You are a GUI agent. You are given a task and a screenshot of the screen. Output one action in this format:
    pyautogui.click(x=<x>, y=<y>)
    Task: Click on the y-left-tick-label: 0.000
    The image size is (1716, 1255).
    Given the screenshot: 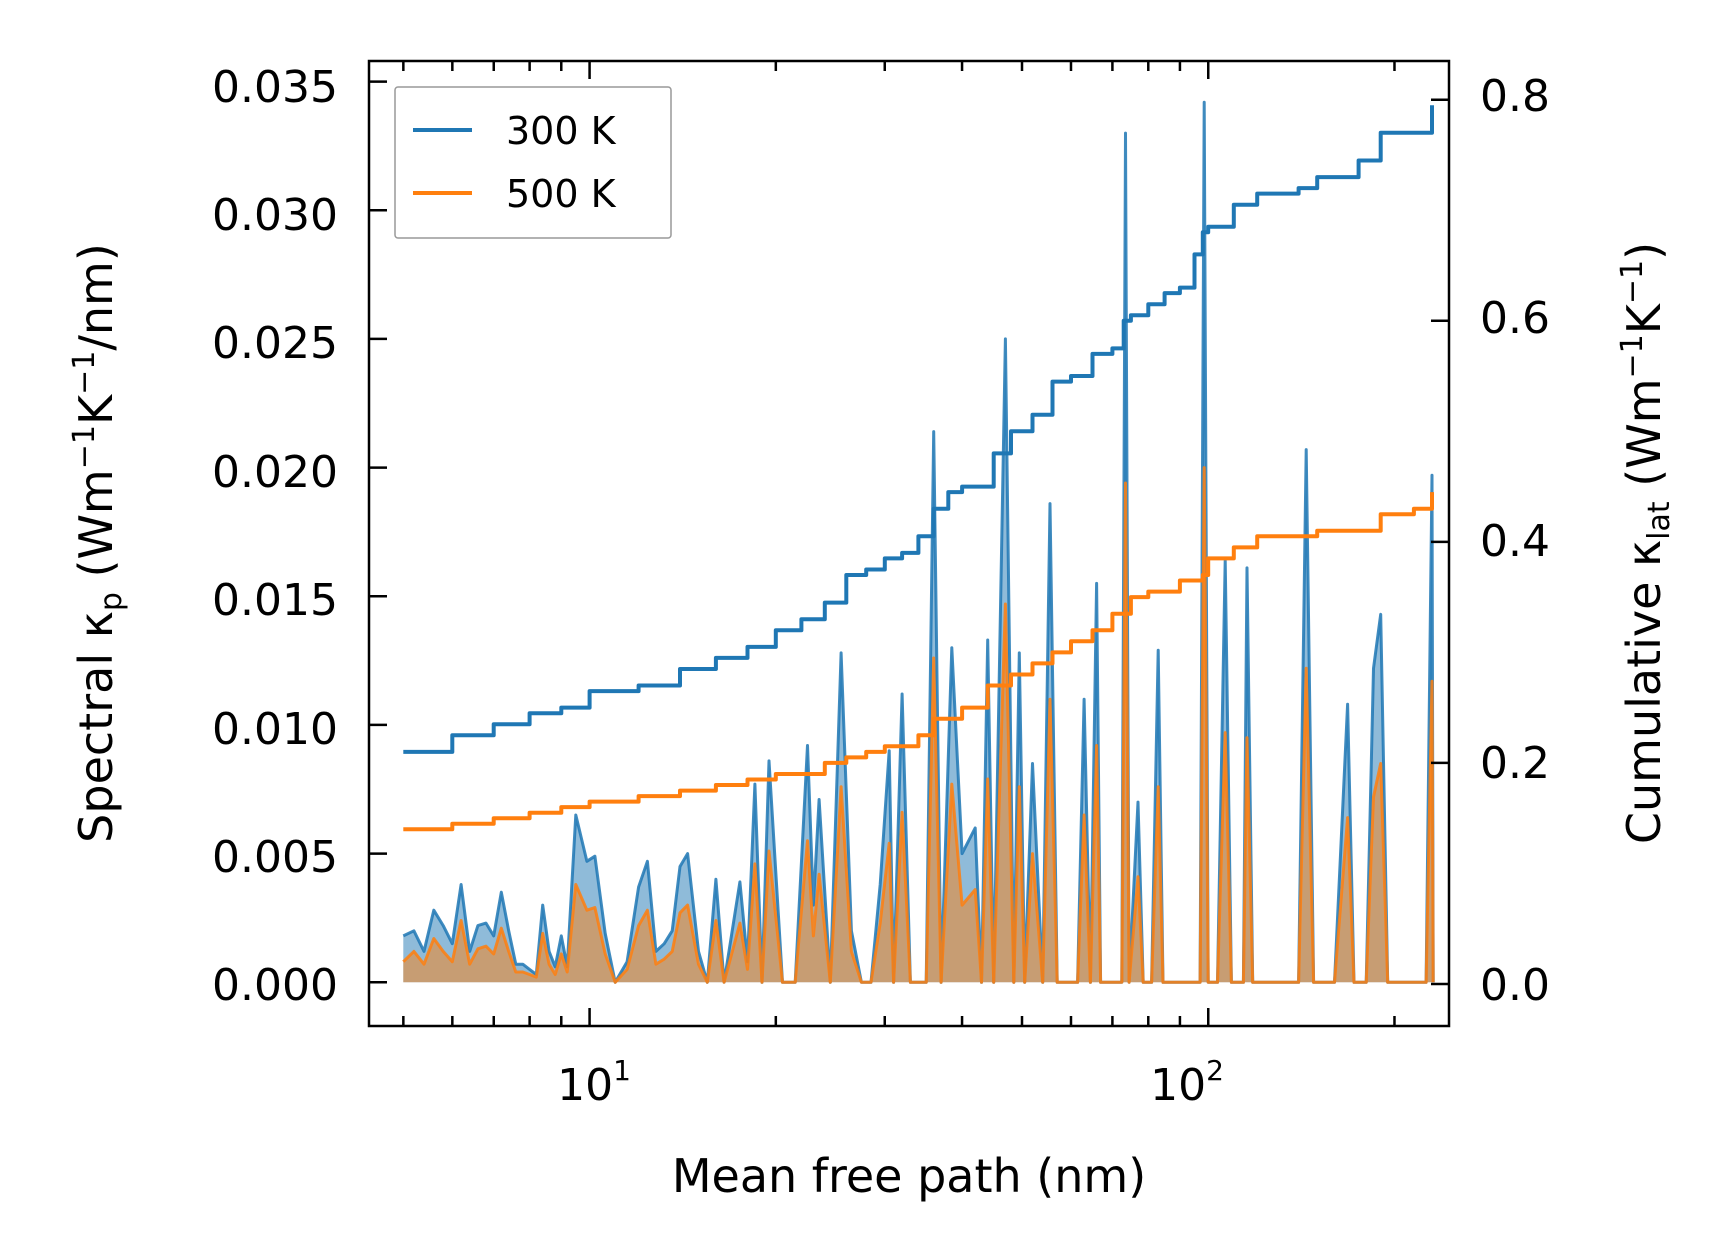 What is the action you would take?
    pyautogui.click(x=275, y=985)
    